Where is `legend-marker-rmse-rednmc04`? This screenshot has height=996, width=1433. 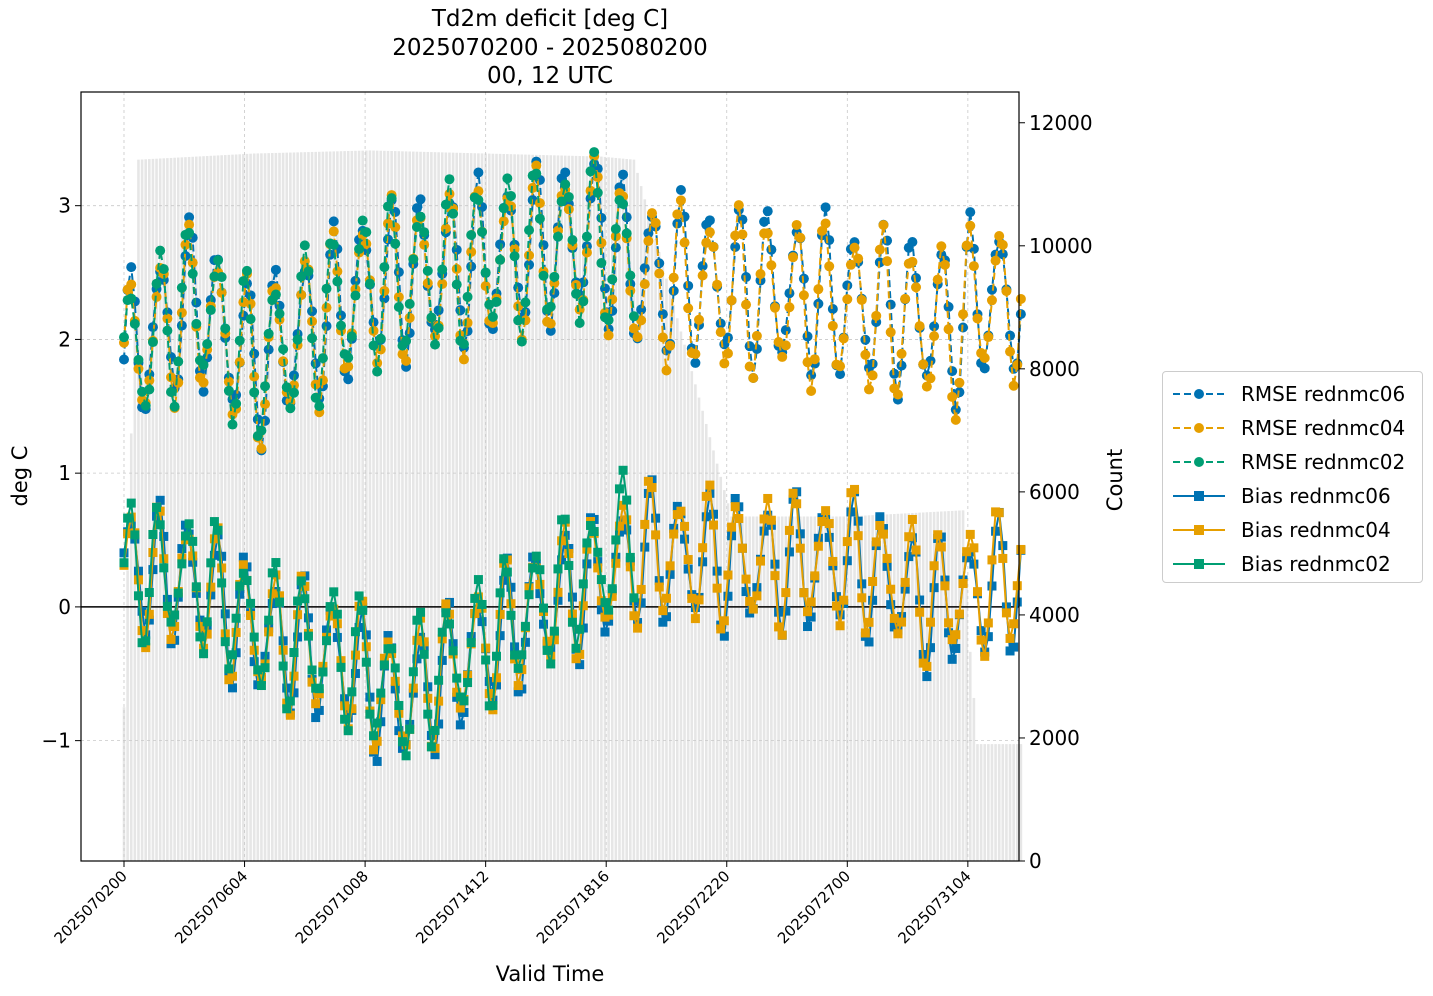
legend-marker-rmse-rednmc04 is located at coordinates (1199, 428).